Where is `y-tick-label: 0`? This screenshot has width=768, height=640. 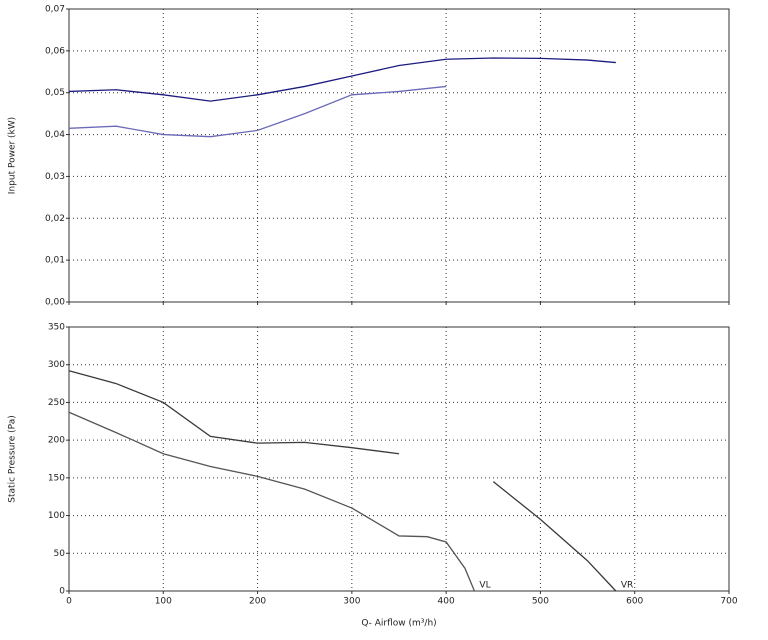 y-tick-label: 0 is located at coordinates (62, 592).